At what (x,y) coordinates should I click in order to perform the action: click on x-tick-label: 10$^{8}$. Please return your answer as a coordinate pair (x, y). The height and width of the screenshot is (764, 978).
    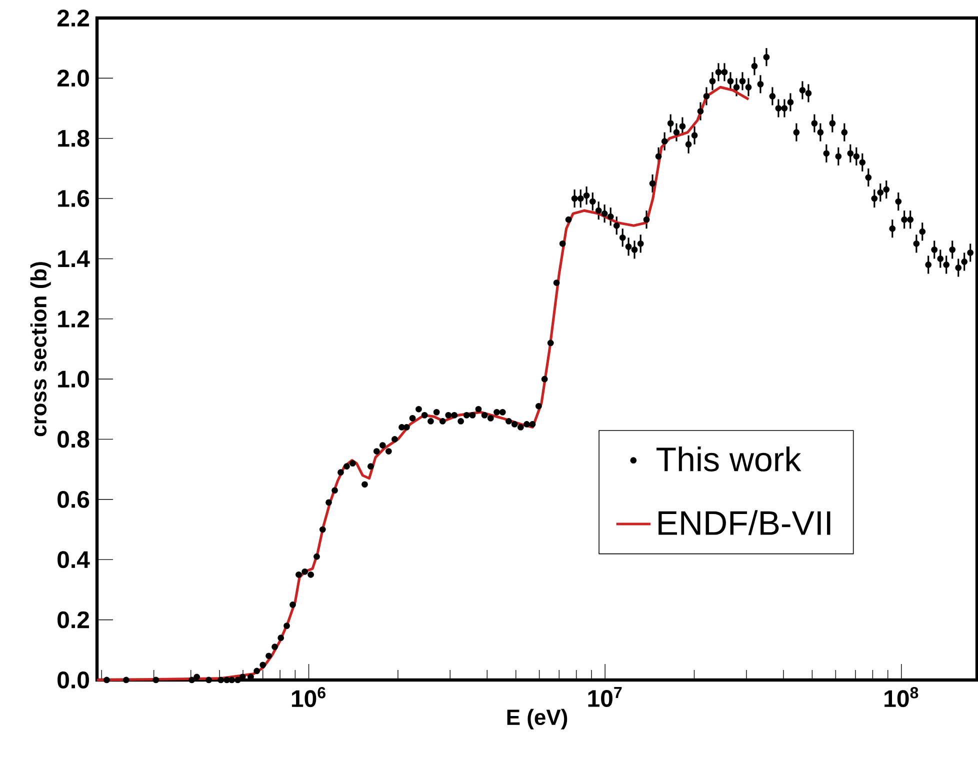
    Looking at the image, I should click on (901, 697).